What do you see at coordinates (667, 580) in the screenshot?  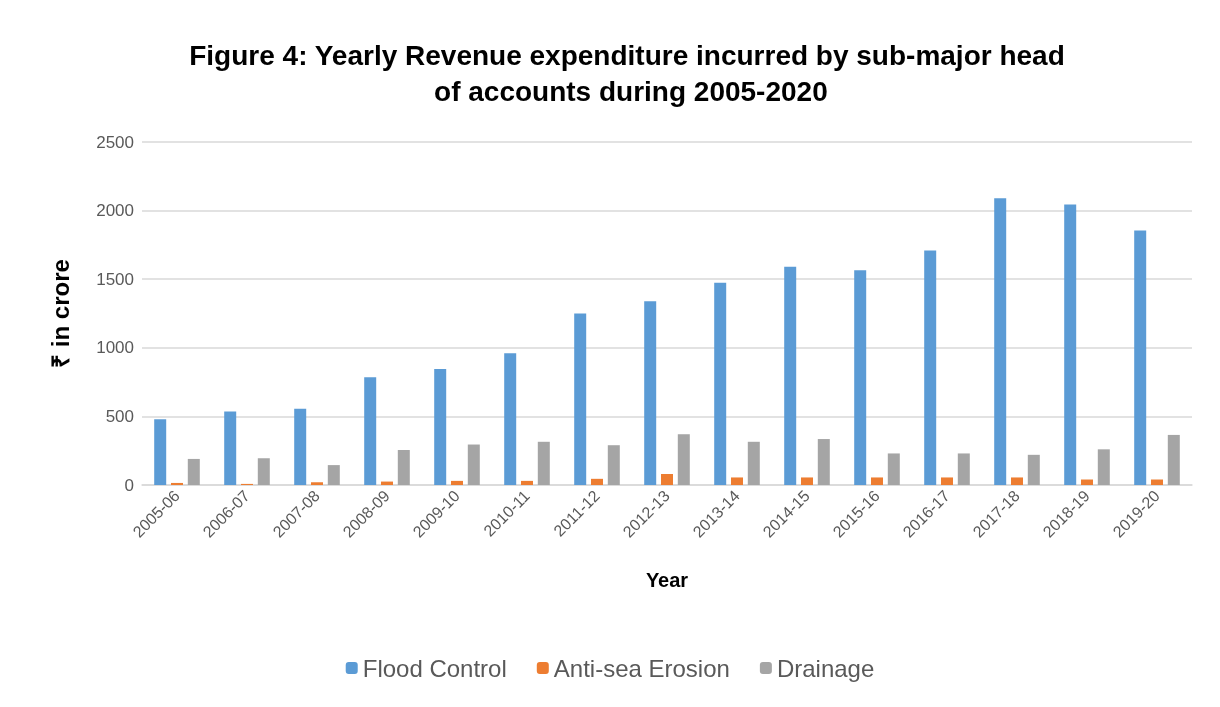 I see `x-axis-title: Year` at bounding box center [667, 580].